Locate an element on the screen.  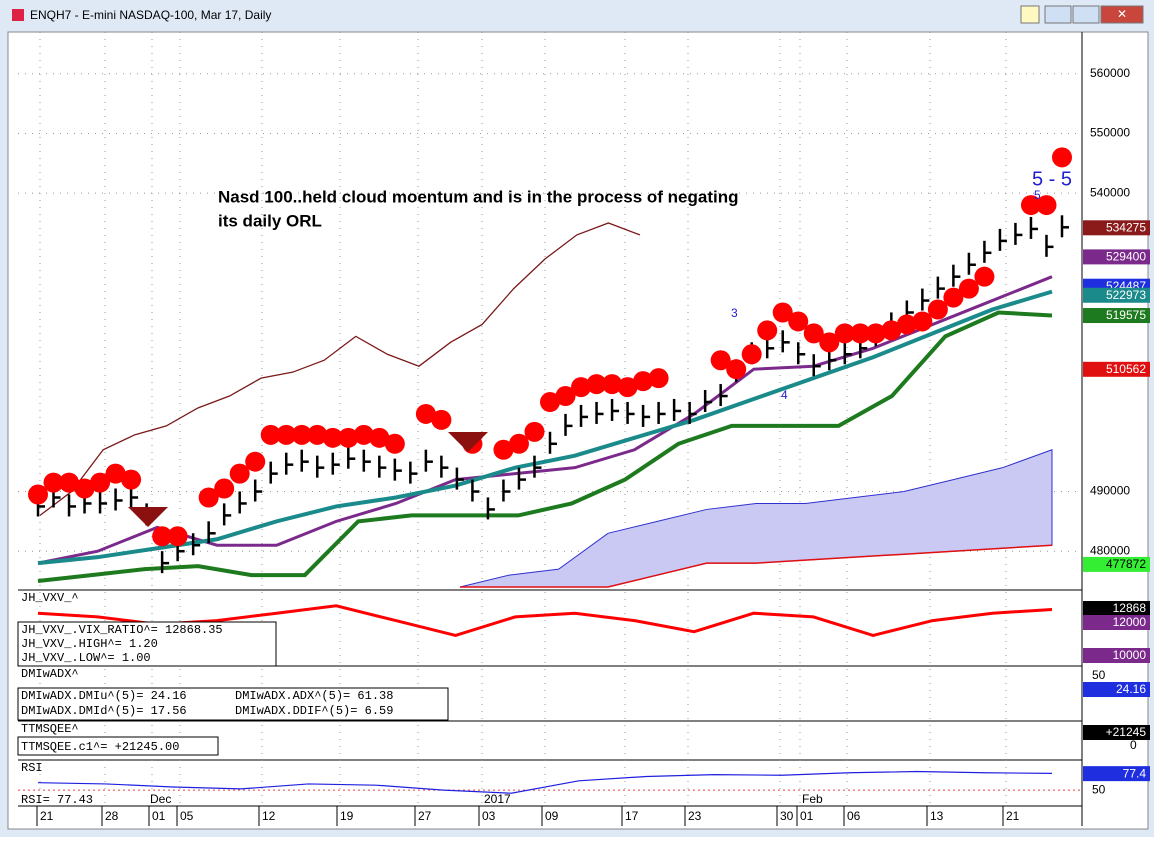
close-icon: ✕ is located at coordinates (1122, 14).